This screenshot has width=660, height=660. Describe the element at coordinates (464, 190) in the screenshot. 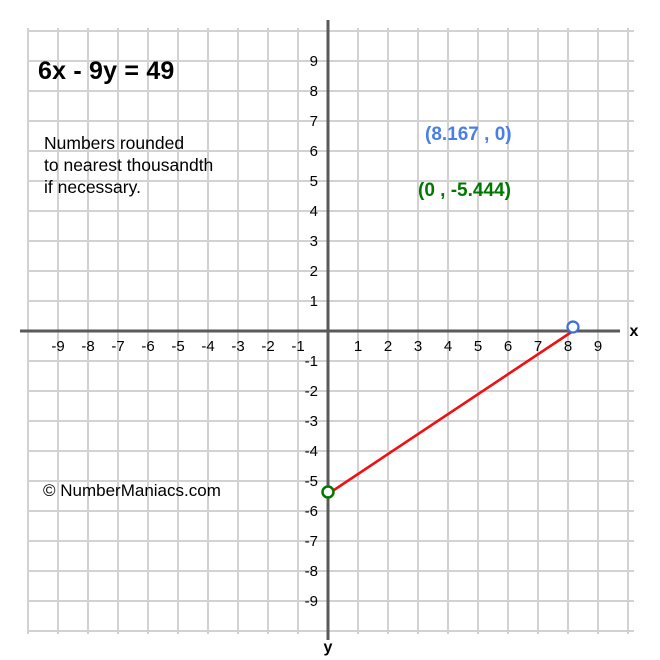

I see `y-intercept-label: (0 , -5.444)` at that location.